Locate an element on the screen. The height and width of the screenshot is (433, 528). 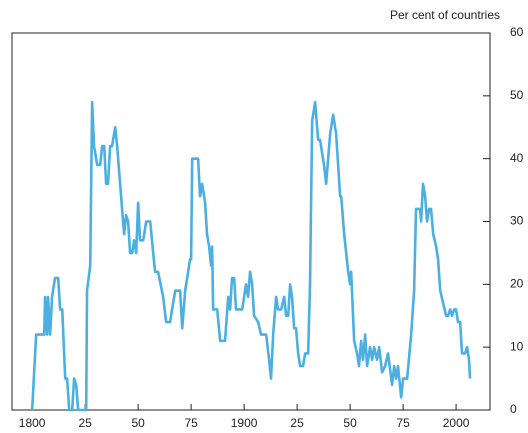
y-tick-label: 40 is located at coordinates (517, 158).